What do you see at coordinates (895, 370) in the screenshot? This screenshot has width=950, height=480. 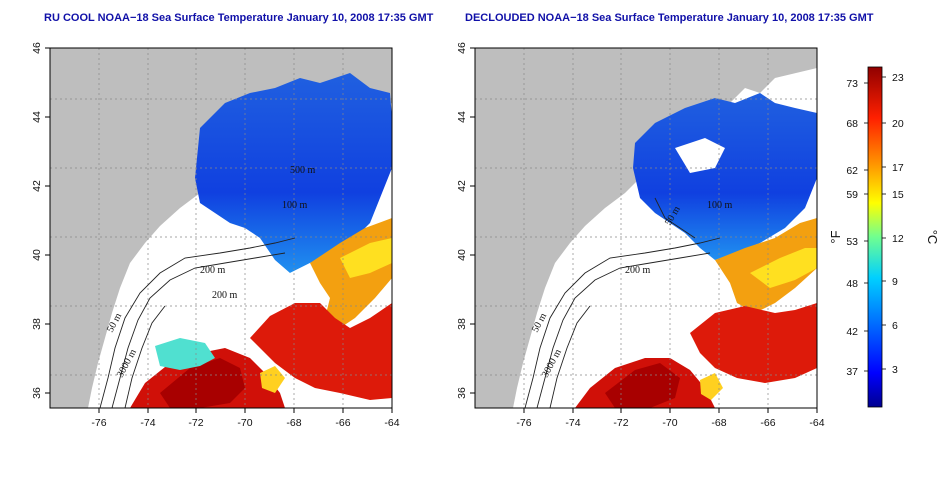 I see `celsius-tick: 3` at bounding box center [895, 370].